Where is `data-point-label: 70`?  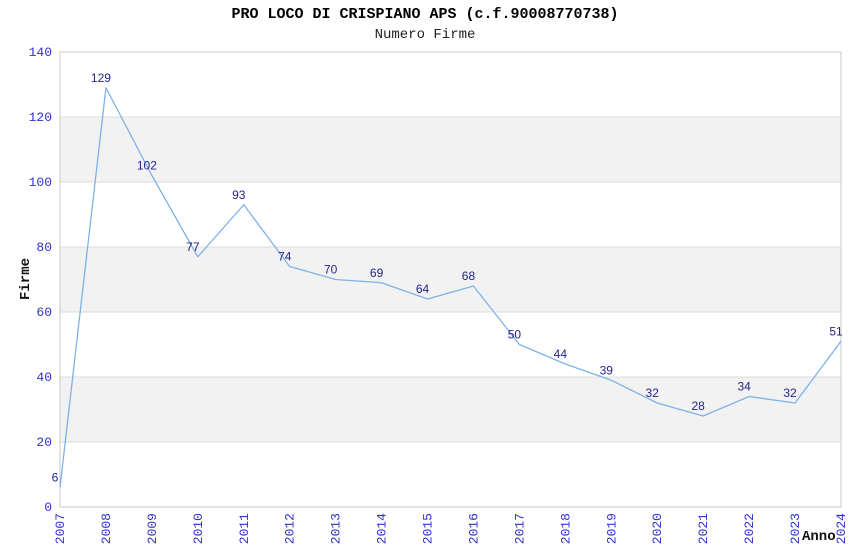 data-point-label: 70 is located at coordinates (331, 270).